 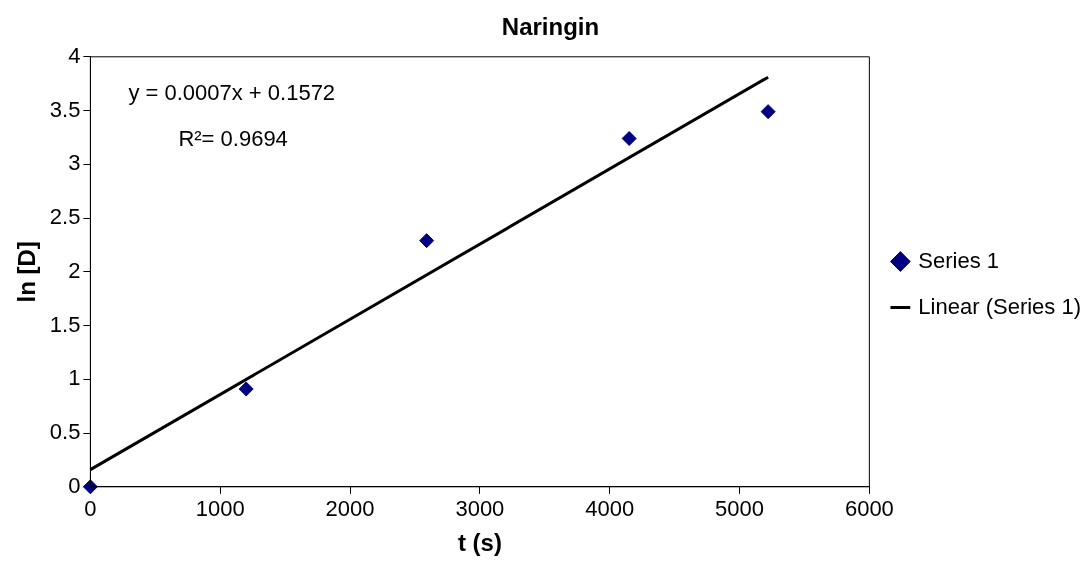 What do you see at coordinates (65, 324) in the screenshot?
I see `y-tick-label: 1.5` at bounding box center [65, 324].